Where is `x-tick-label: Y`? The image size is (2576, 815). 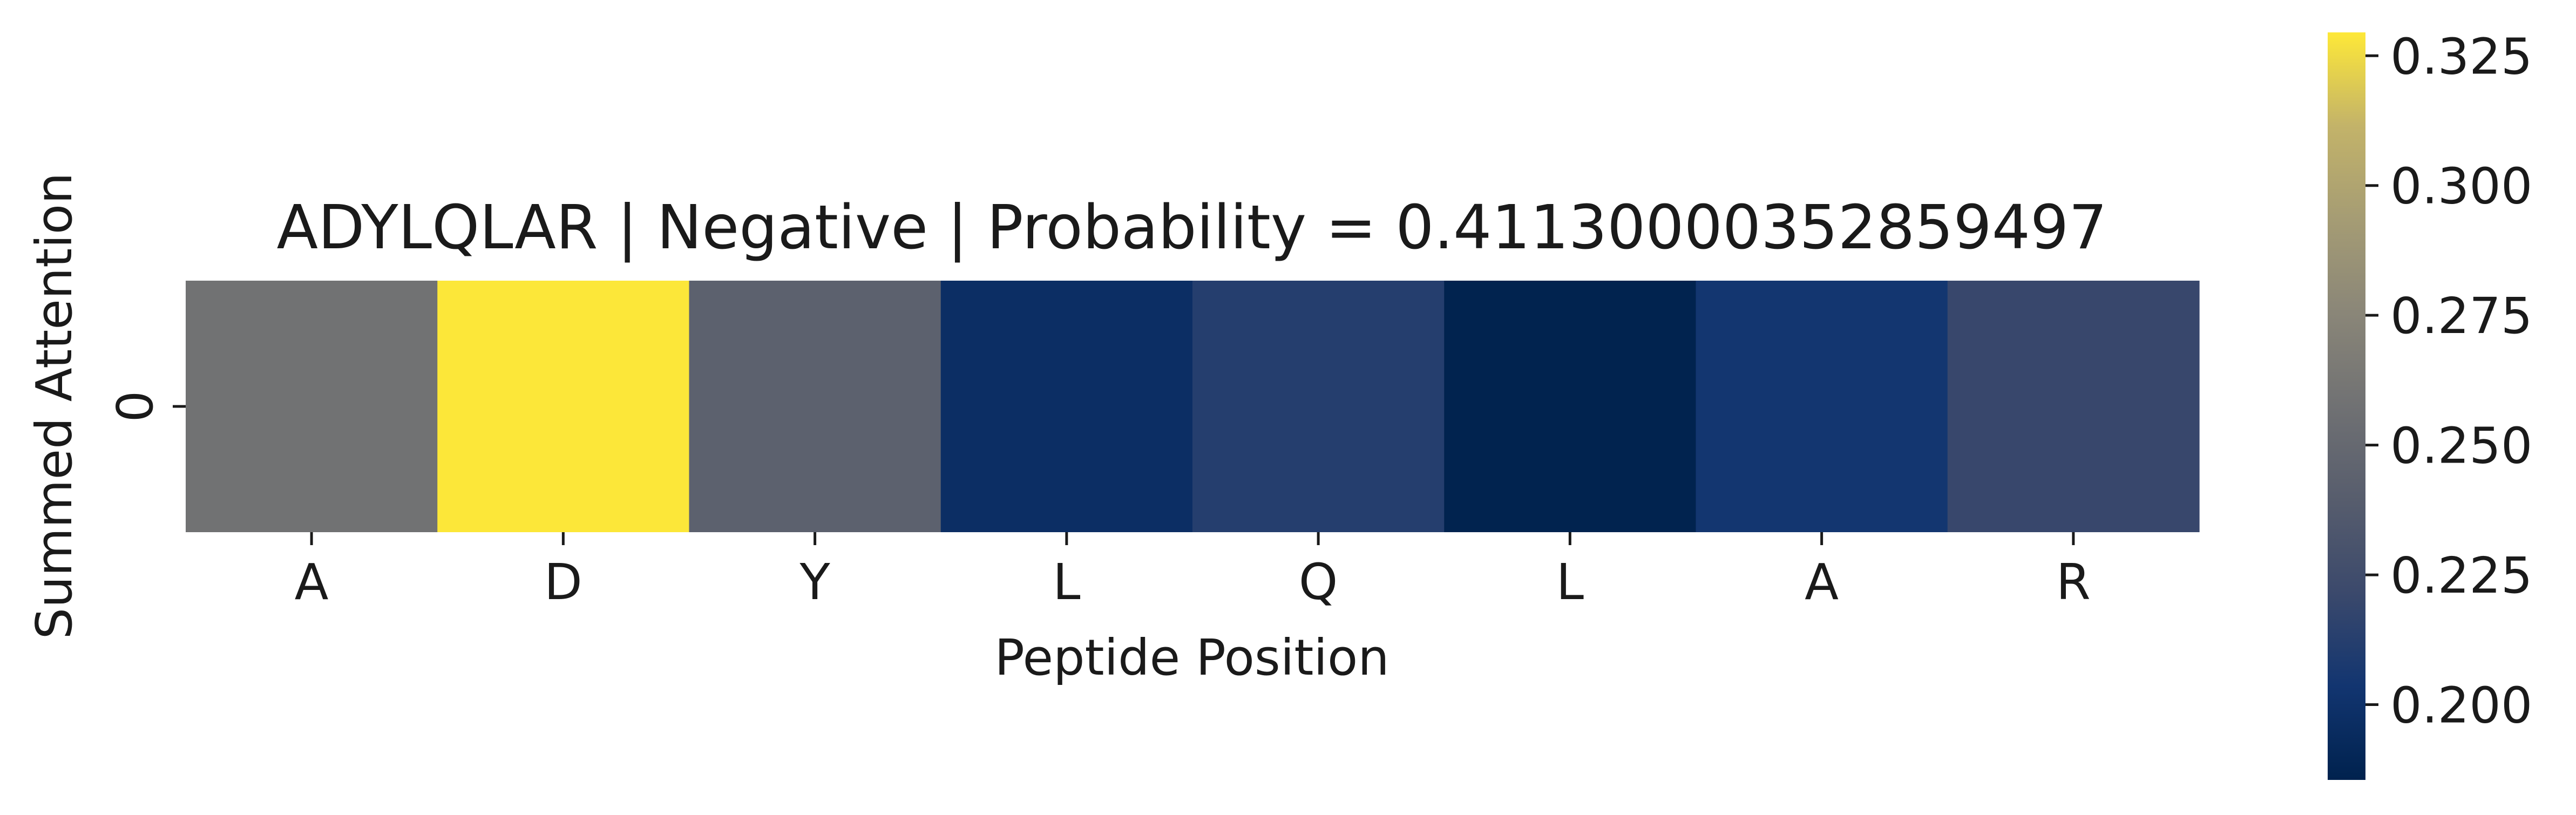 x-tick-label: Y is located at coordinates (815, 582).